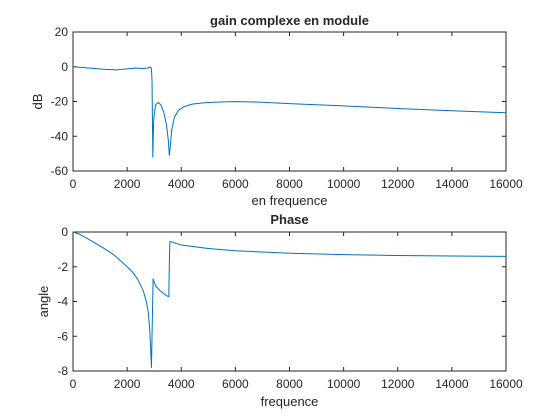 This screenshot has width=560, height=420. I want to click on gain-ytick-label: -40, so click(60, 136).